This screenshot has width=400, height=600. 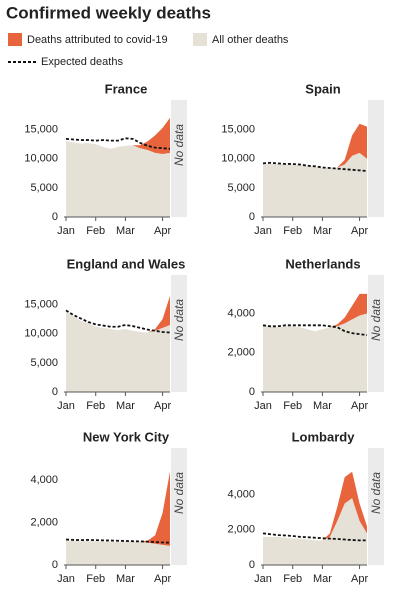 What do you see at coordinates (324, 436) in the screenshot?
I see `panel-title: Lombardy` at bounding box center [324, 436].